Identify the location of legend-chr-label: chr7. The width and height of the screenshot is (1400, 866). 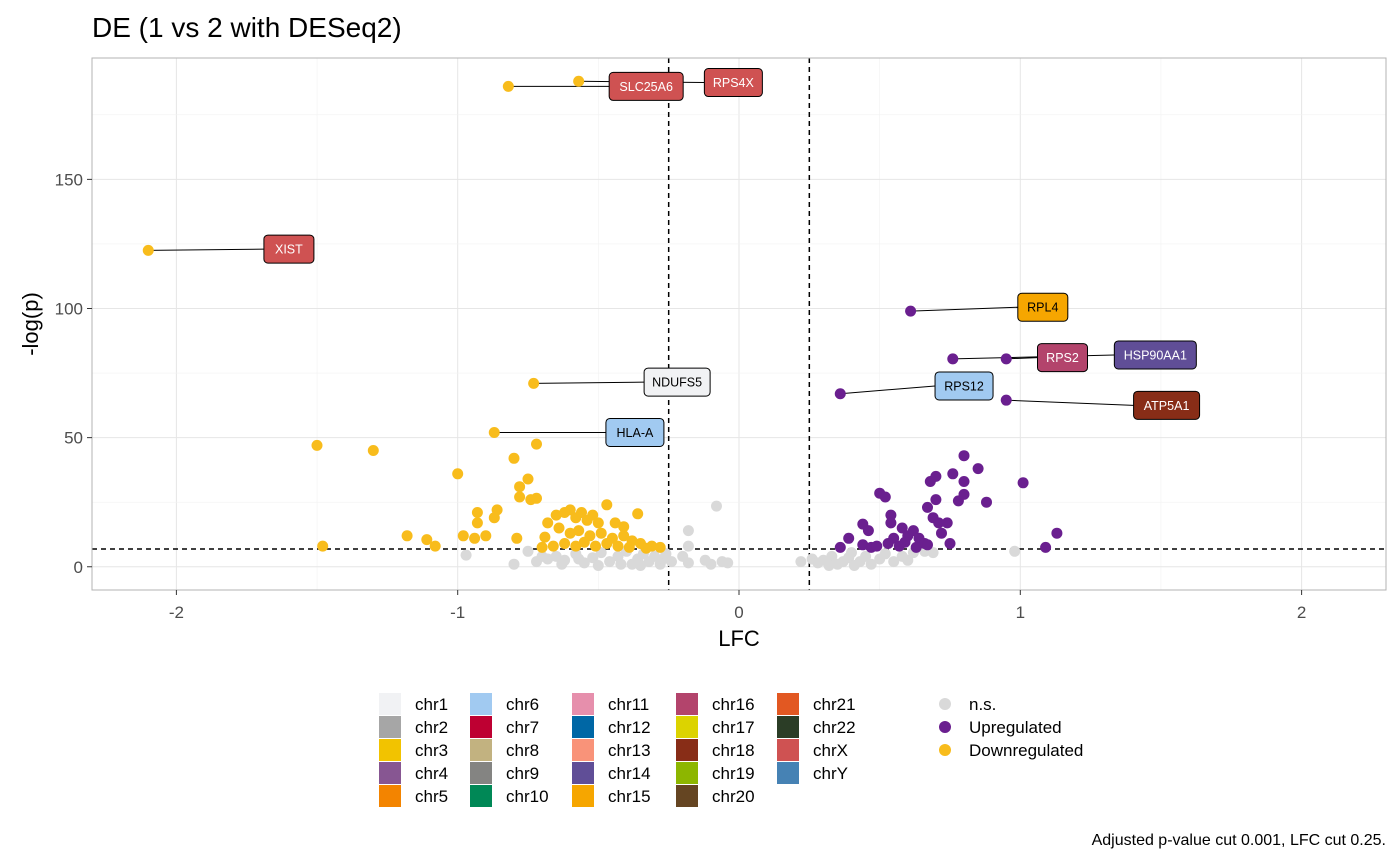
(522, 727).